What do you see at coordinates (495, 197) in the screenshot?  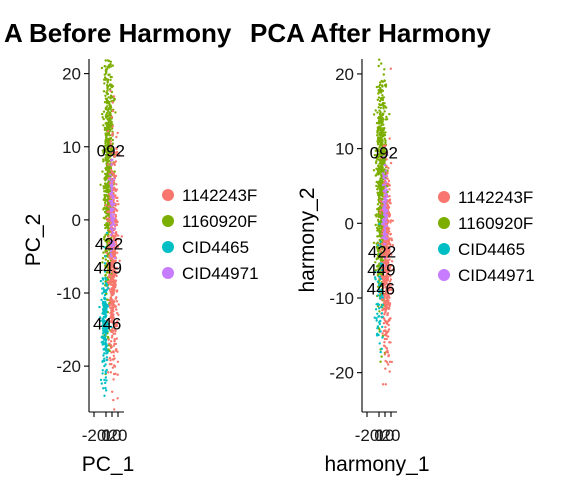 I see `legend-label: 1142243F` at bounding box center [495, 197].